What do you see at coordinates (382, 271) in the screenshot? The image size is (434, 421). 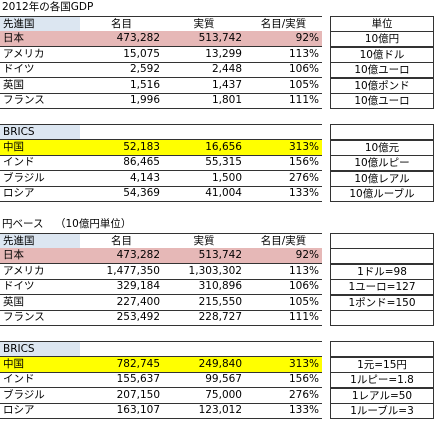 I see `unit-cell: 1ドル=98` at bounding box center [382, 271].